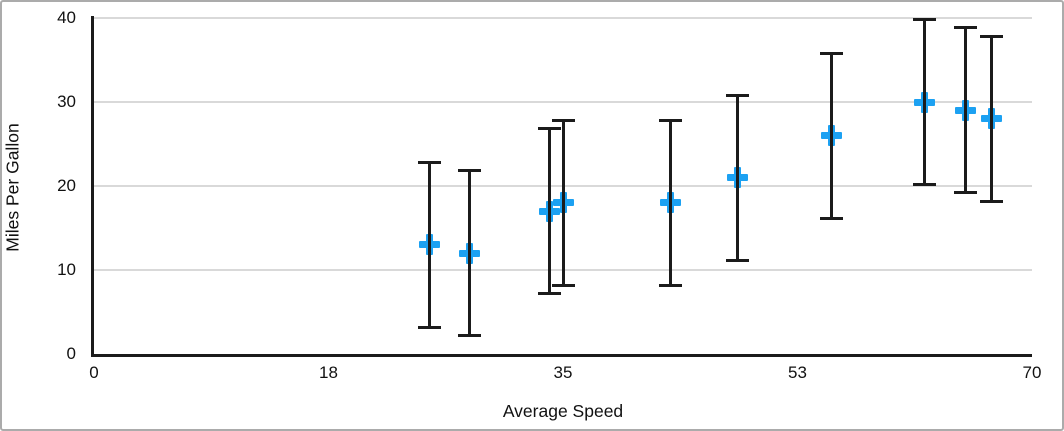  Describe the element at coordinates (797, 372) in the screenshot. I see `x-tick-label: 53` at that location.